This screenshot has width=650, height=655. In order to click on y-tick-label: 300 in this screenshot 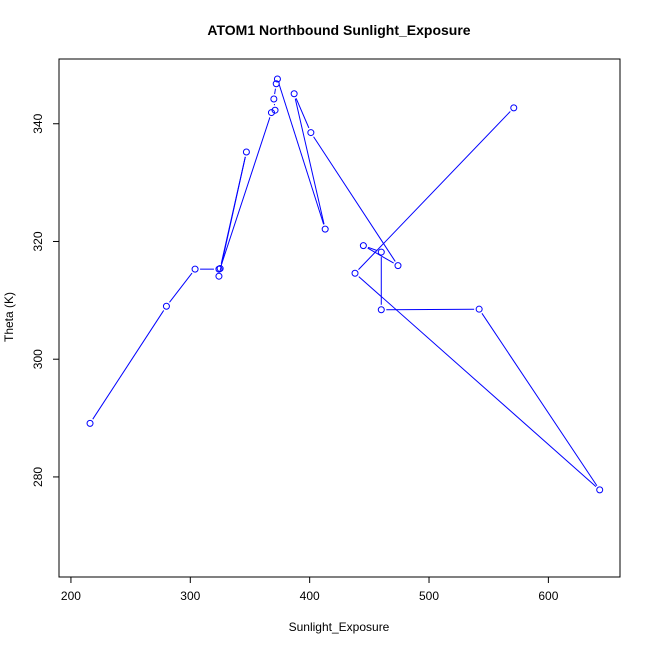, I will do `click(38, 359)`.